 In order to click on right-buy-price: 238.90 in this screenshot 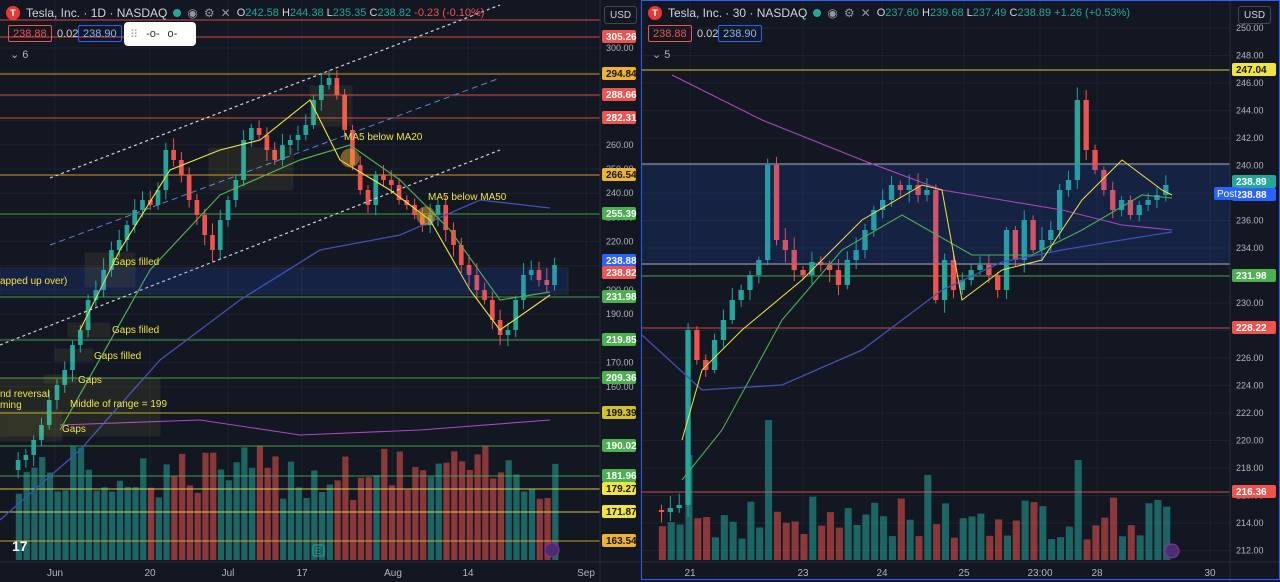, I will do `click(740, 33)`.